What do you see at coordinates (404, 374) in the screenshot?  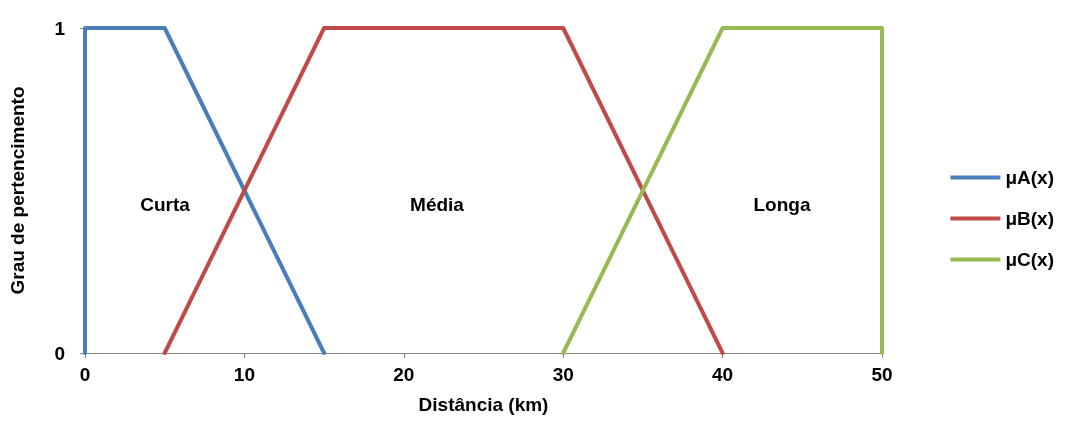 I see `x-tick-label: 20` at bounding box center [404, 374].